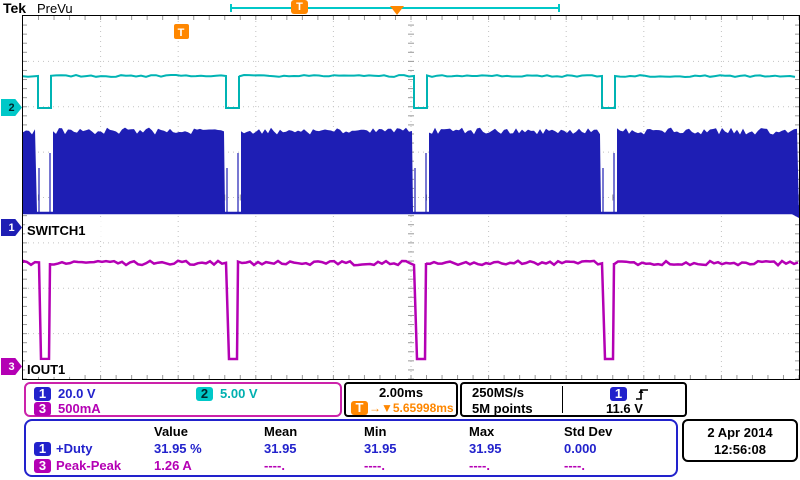  Describe the element at coordinates (573, 399) in the screenshot. I see `acquisition-box: 250MS/s 5M points 1 11.6 V` at that location.